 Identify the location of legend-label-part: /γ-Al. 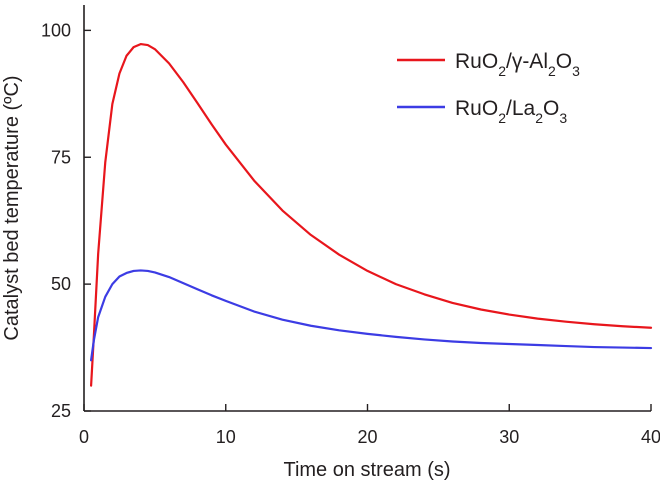
(527, 61).